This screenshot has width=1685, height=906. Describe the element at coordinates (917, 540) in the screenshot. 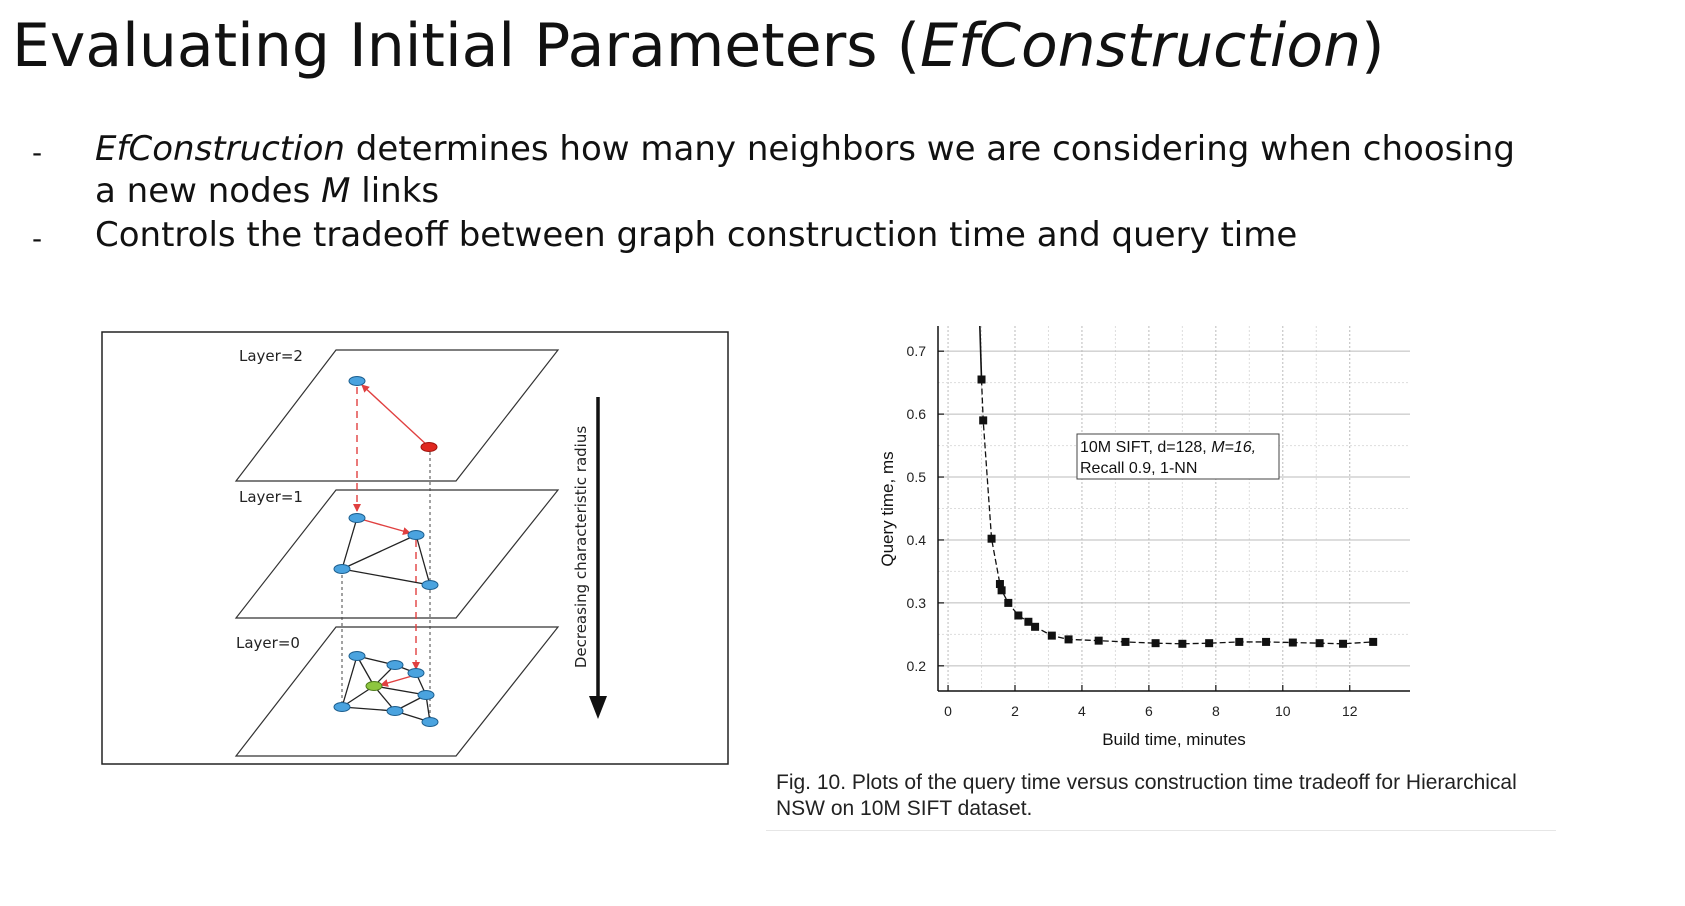

I see `y-tick-label: 0.4` at that location.